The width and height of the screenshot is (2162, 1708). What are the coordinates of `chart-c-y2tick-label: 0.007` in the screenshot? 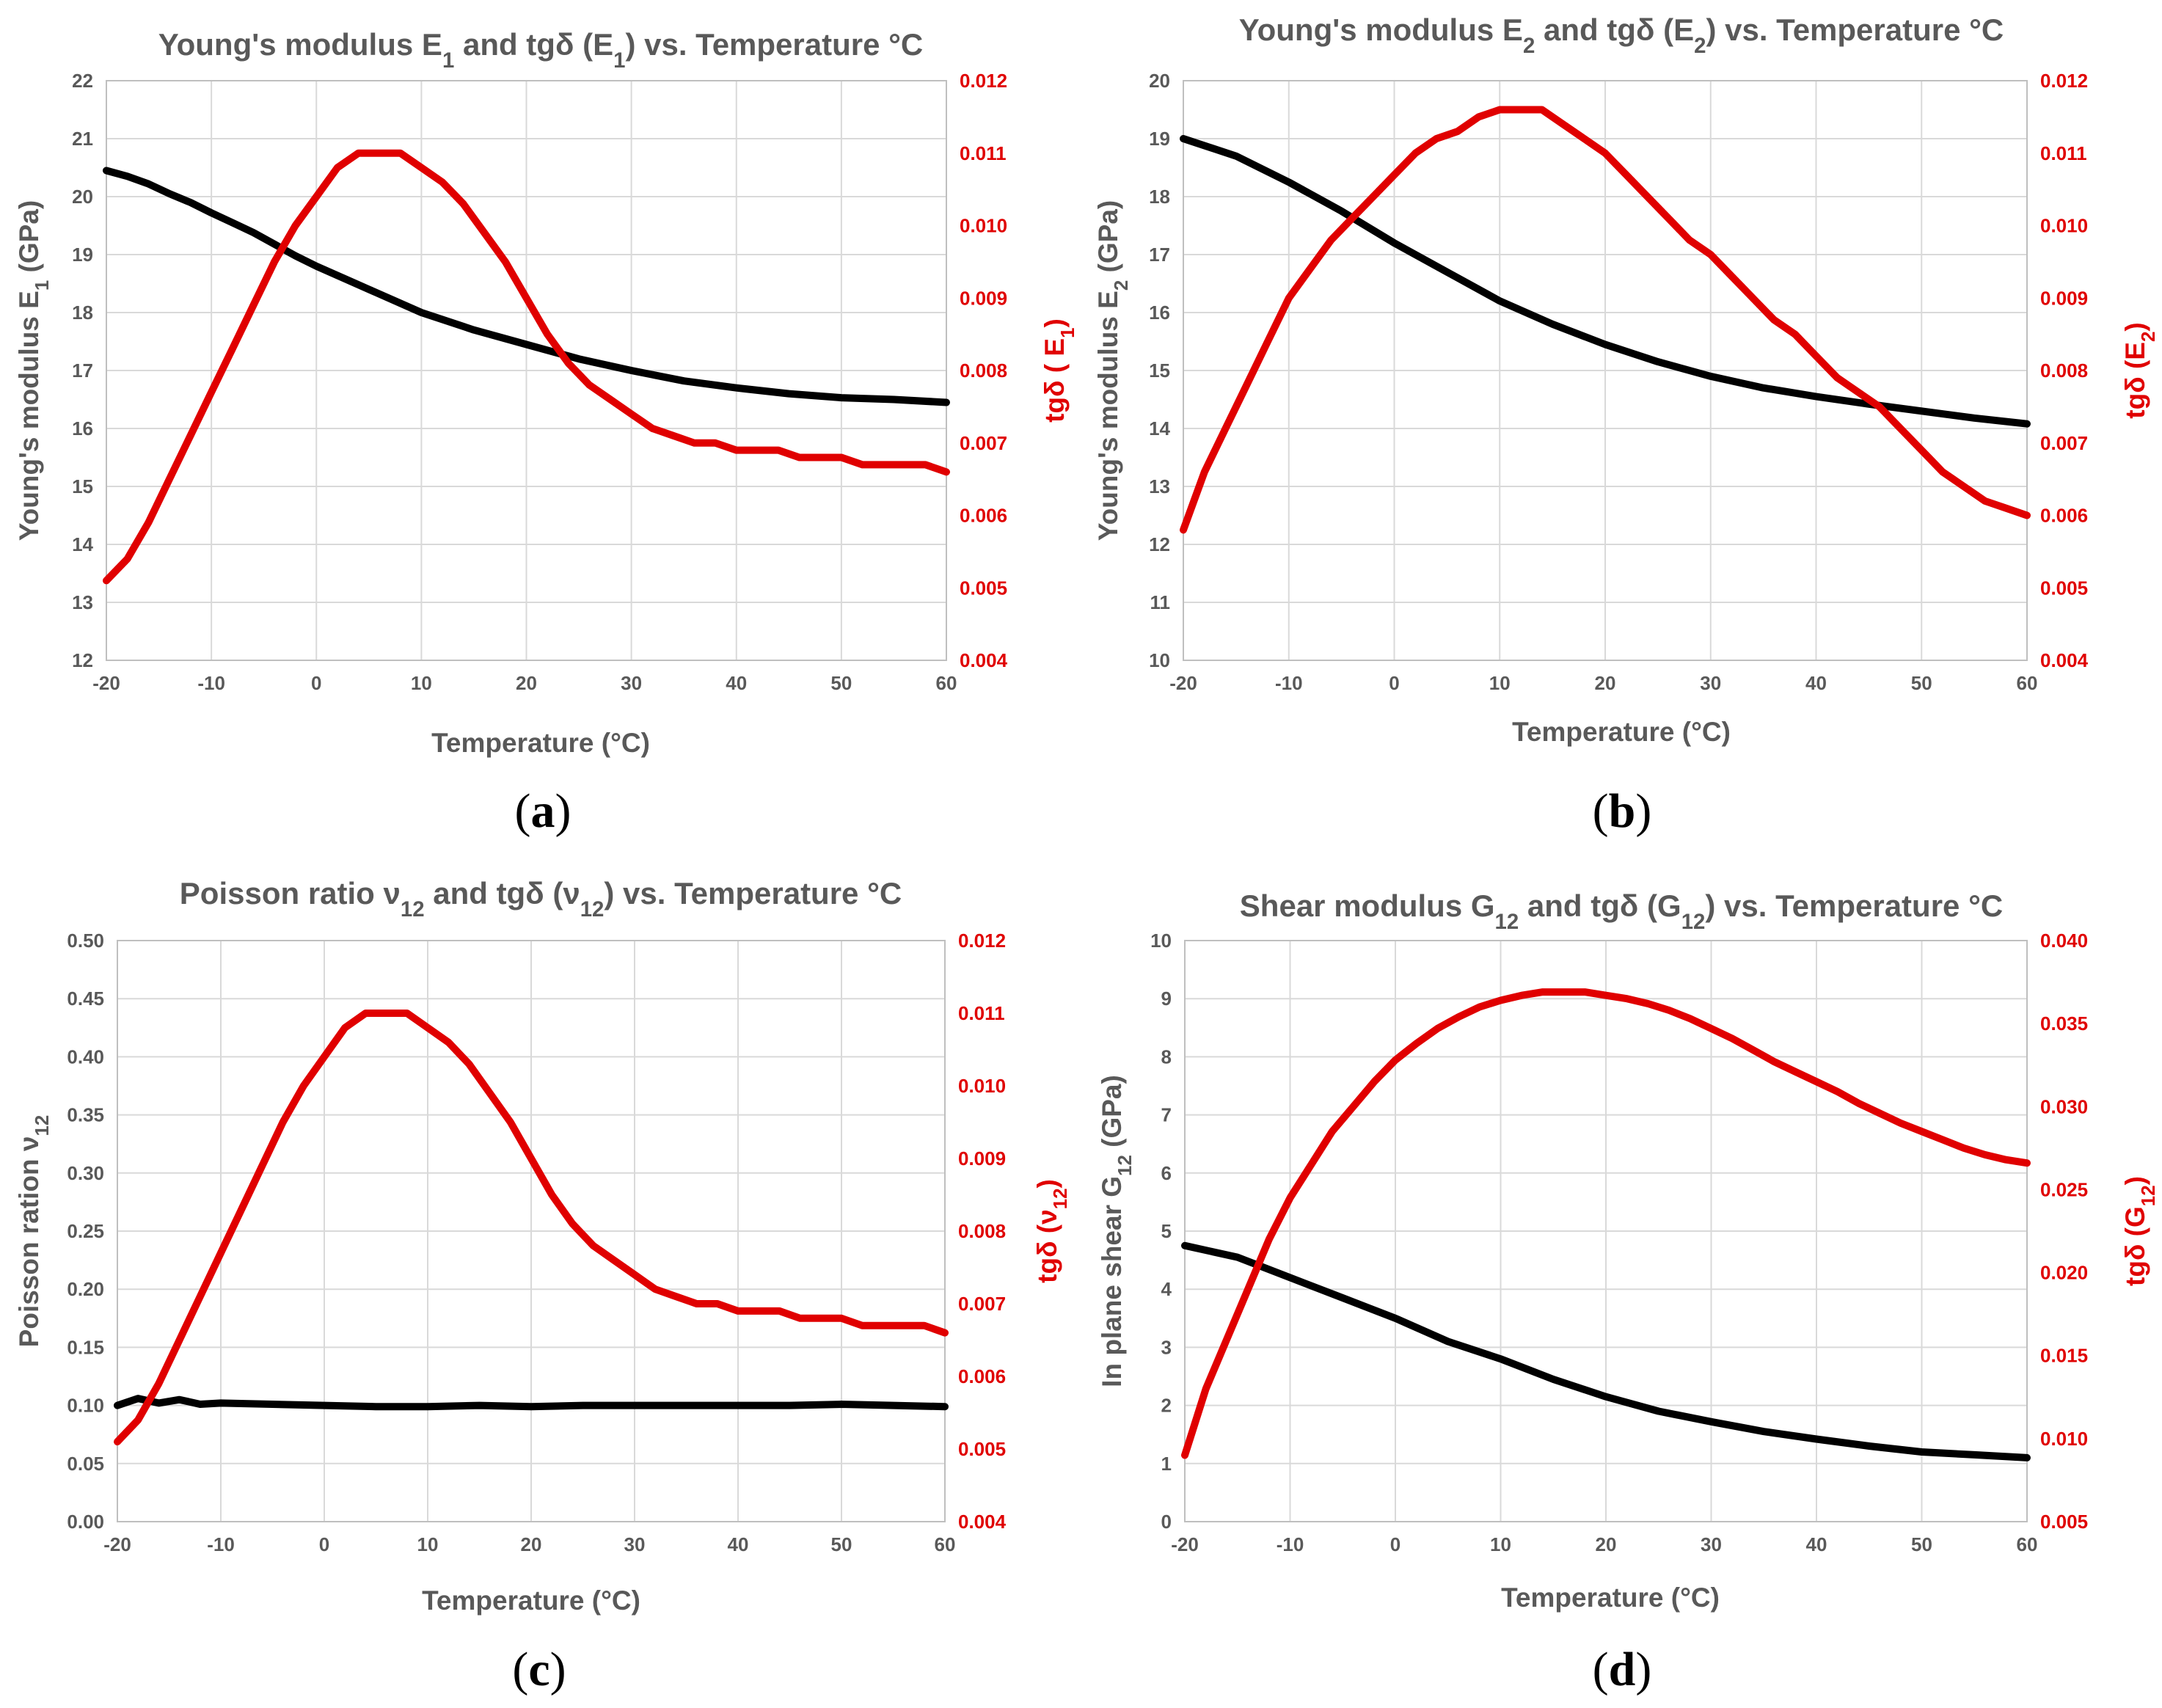 It's located at (982, 1304).